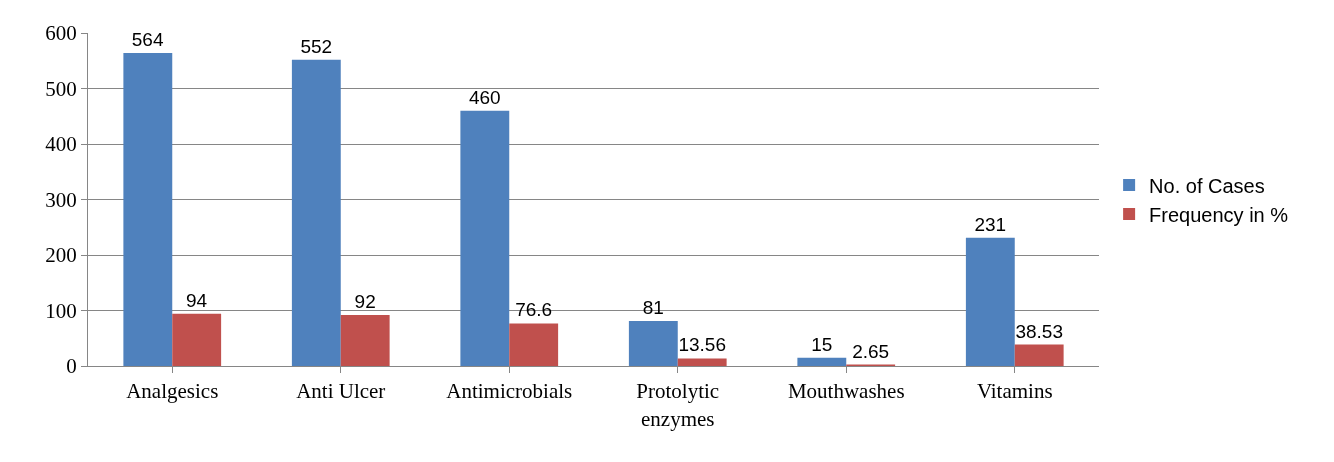 The width and height of the screenshot is (1334, 462). I want to click on y-tick-label: 100, so click(61, 310).